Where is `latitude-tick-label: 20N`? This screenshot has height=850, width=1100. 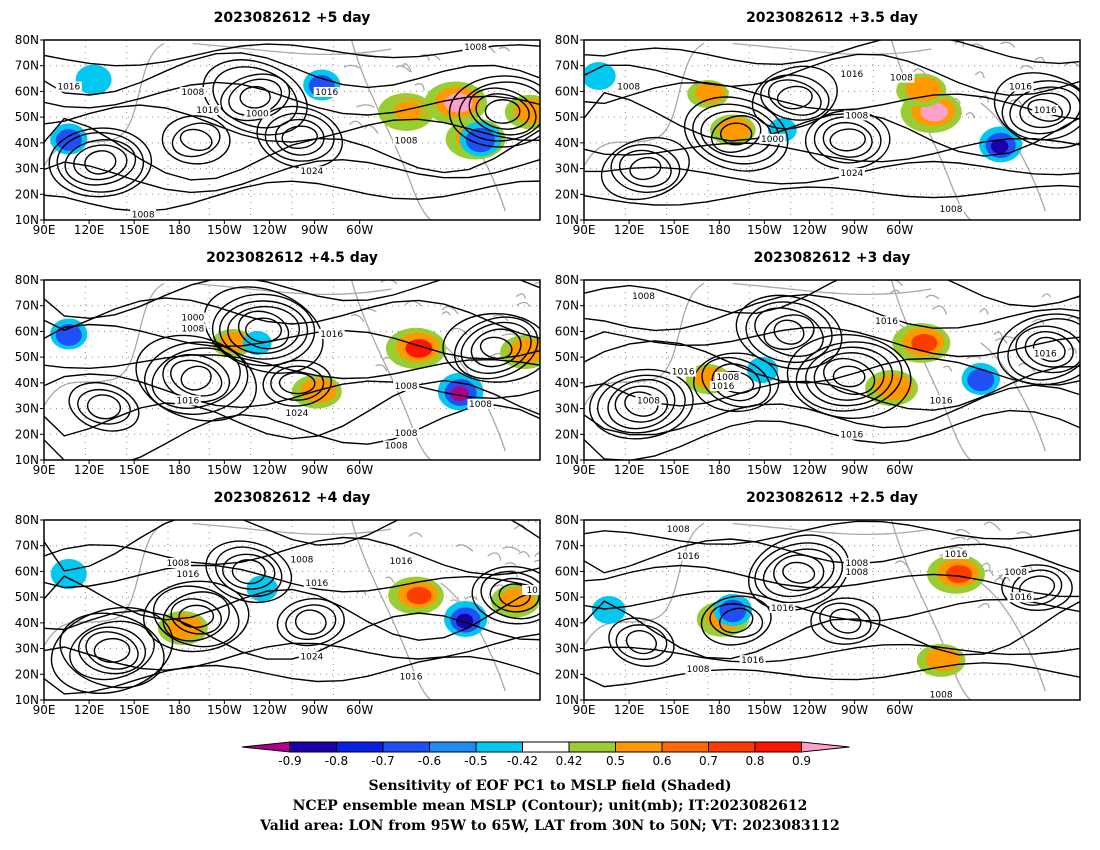
latitude-tick-label: 20N is located at coordinates (567, 194).